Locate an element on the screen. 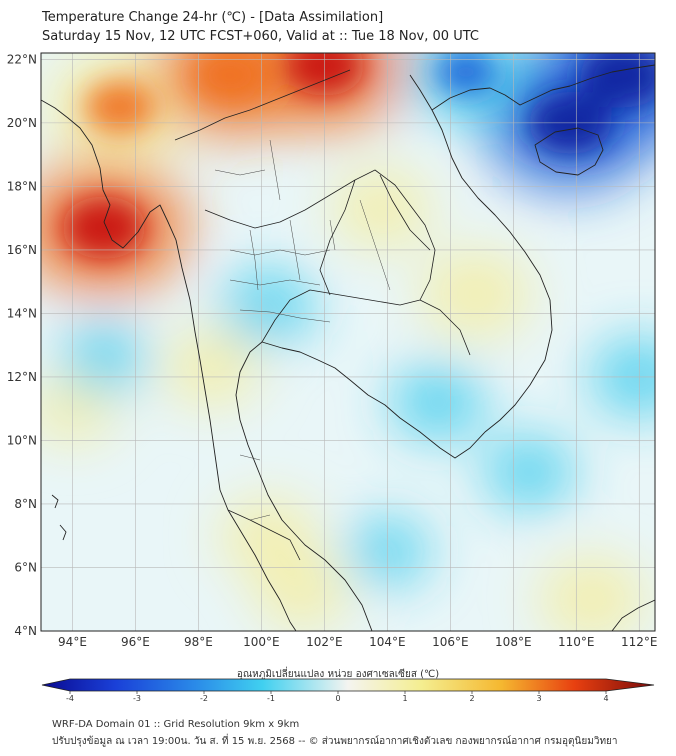 The image size is (676, 756). peninsula-west-coast is located at coordinates (258, 560).